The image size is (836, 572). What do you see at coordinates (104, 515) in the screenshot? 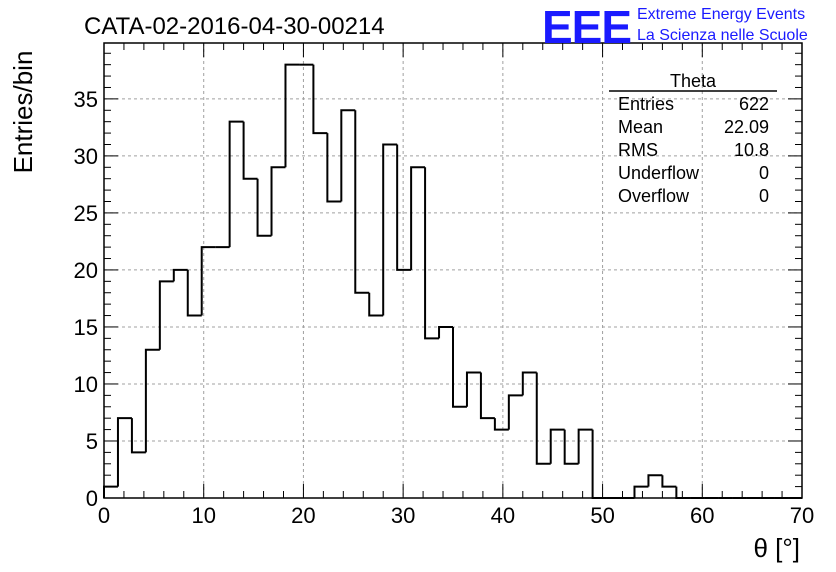
I see `x-tick-label: 0` at bounding box center [104, 515].